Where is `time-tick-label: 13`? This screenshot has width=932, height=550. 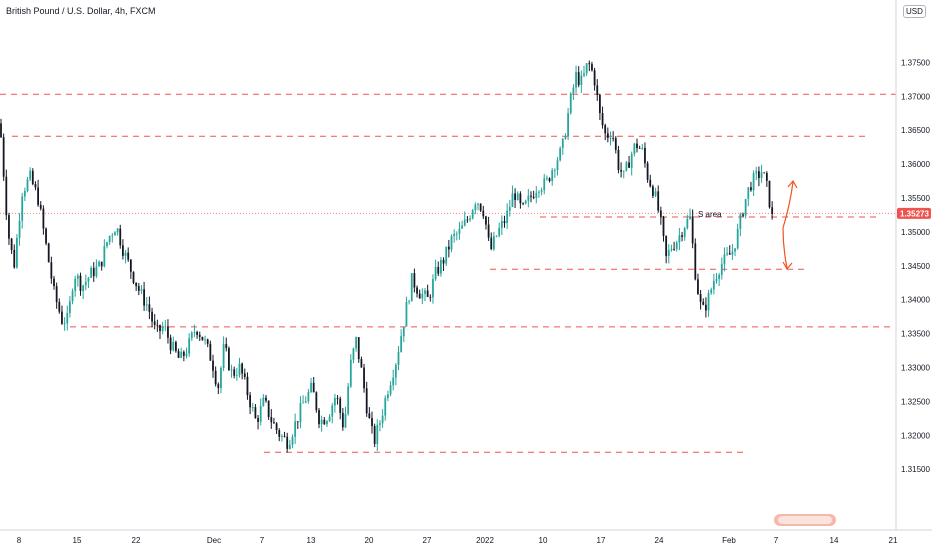
time-tick-label: 13 is located at coordinates (311, 540).